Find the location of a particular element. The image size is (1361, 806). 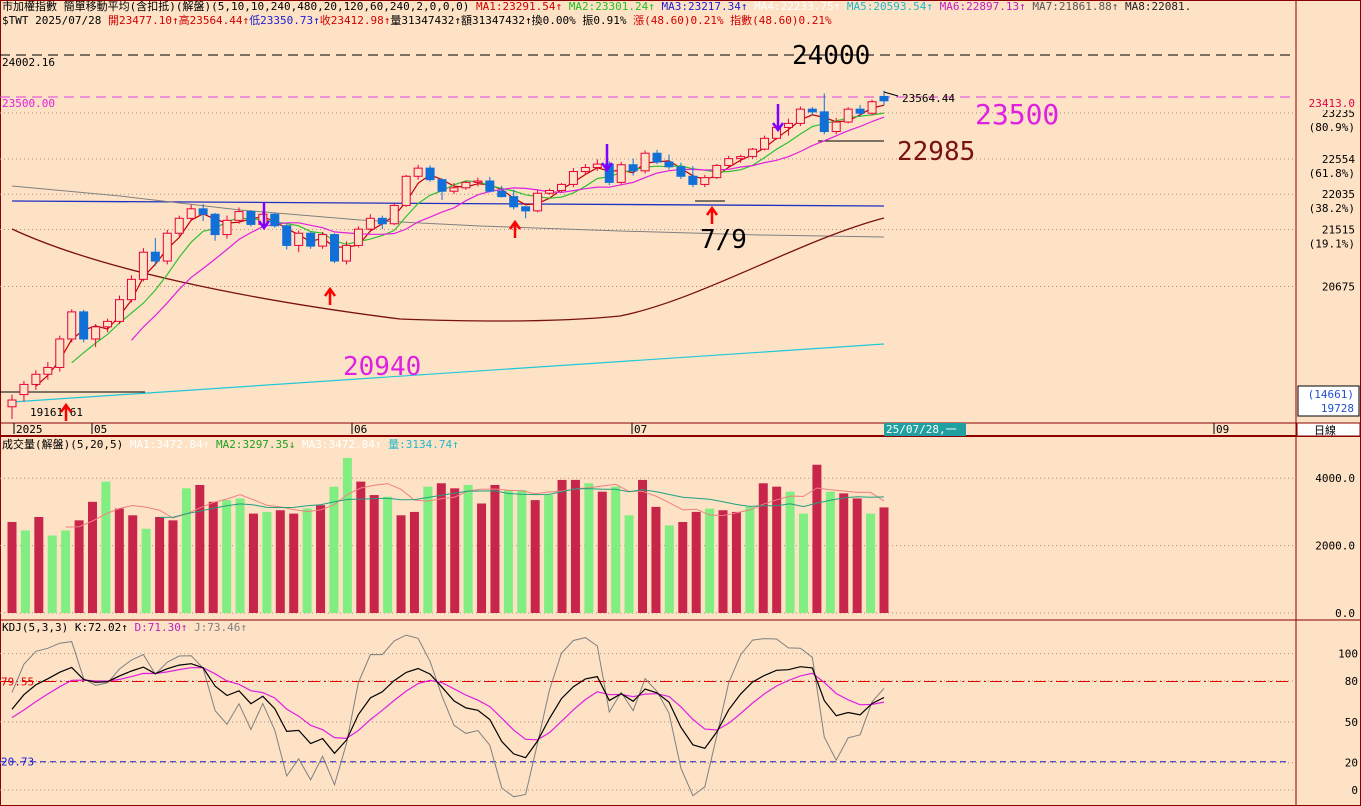

volume-tick-label: 4000.0 is located at coordinates (1335, 478).